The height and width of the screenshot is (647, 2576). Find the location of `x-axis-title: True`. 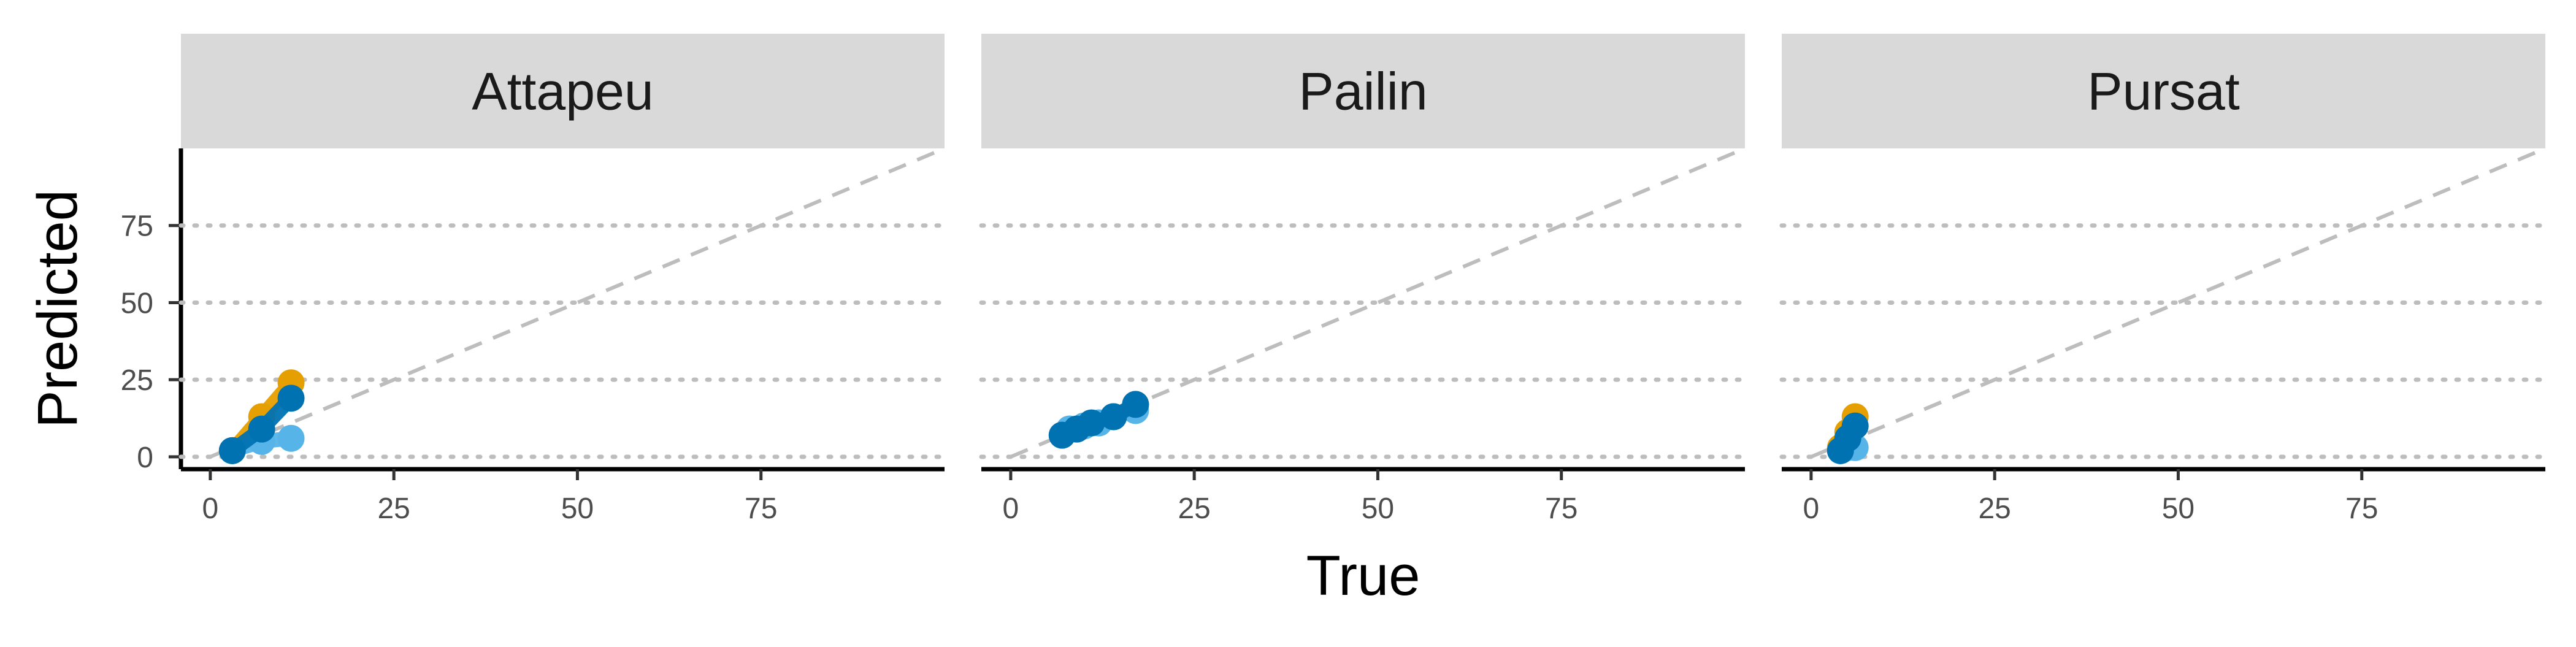

x-axis-title: True is located at coordinates (1363, 576).